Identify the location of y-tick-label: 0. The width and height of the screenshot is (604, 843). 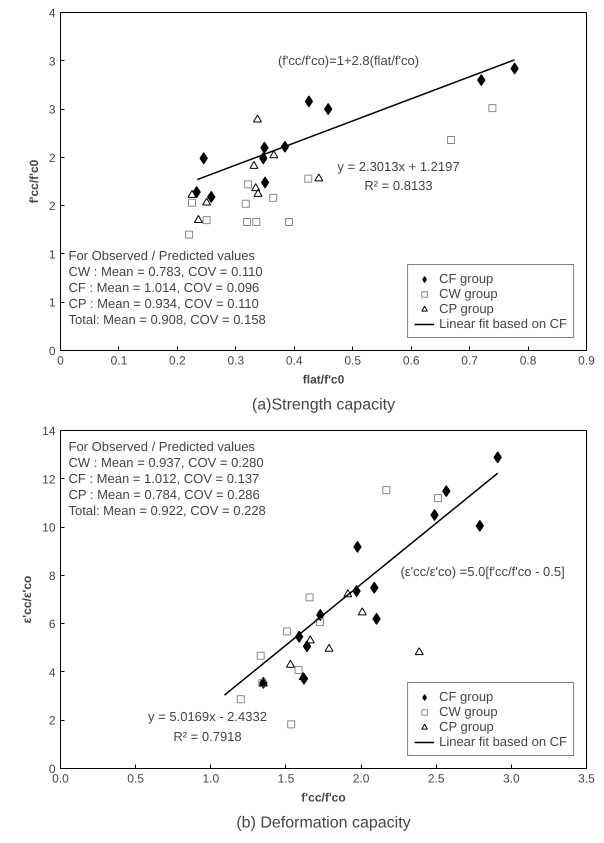
(52, 351).